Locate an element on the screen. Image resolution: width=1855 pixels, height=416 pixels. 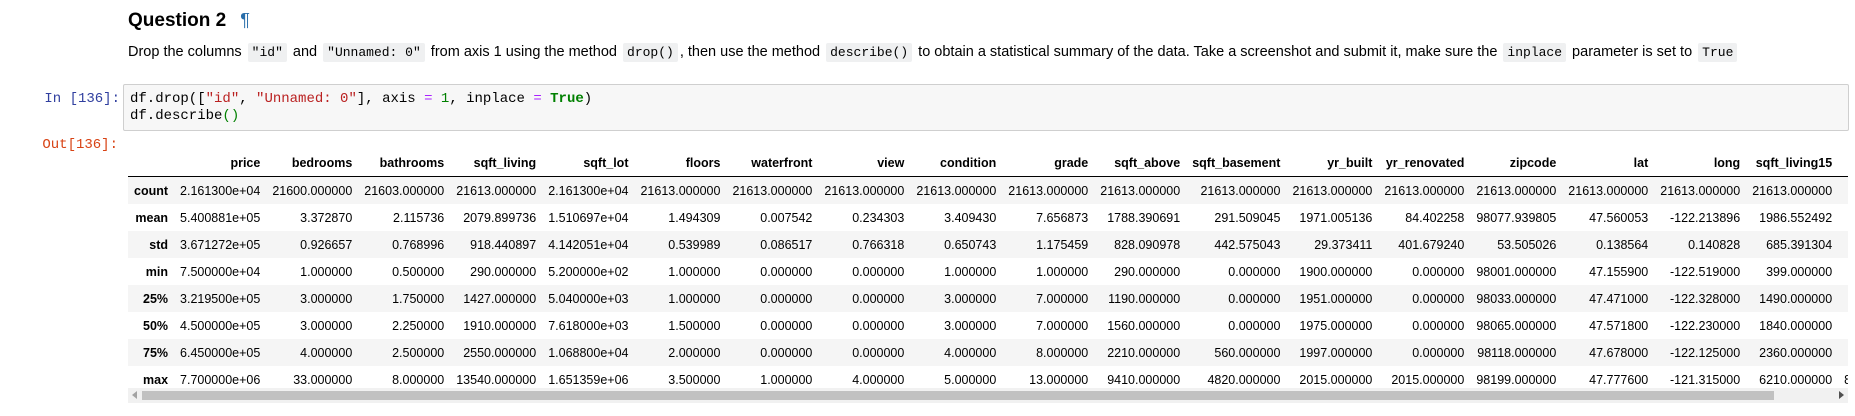
row-label: max is located at coordinates (156, 379).